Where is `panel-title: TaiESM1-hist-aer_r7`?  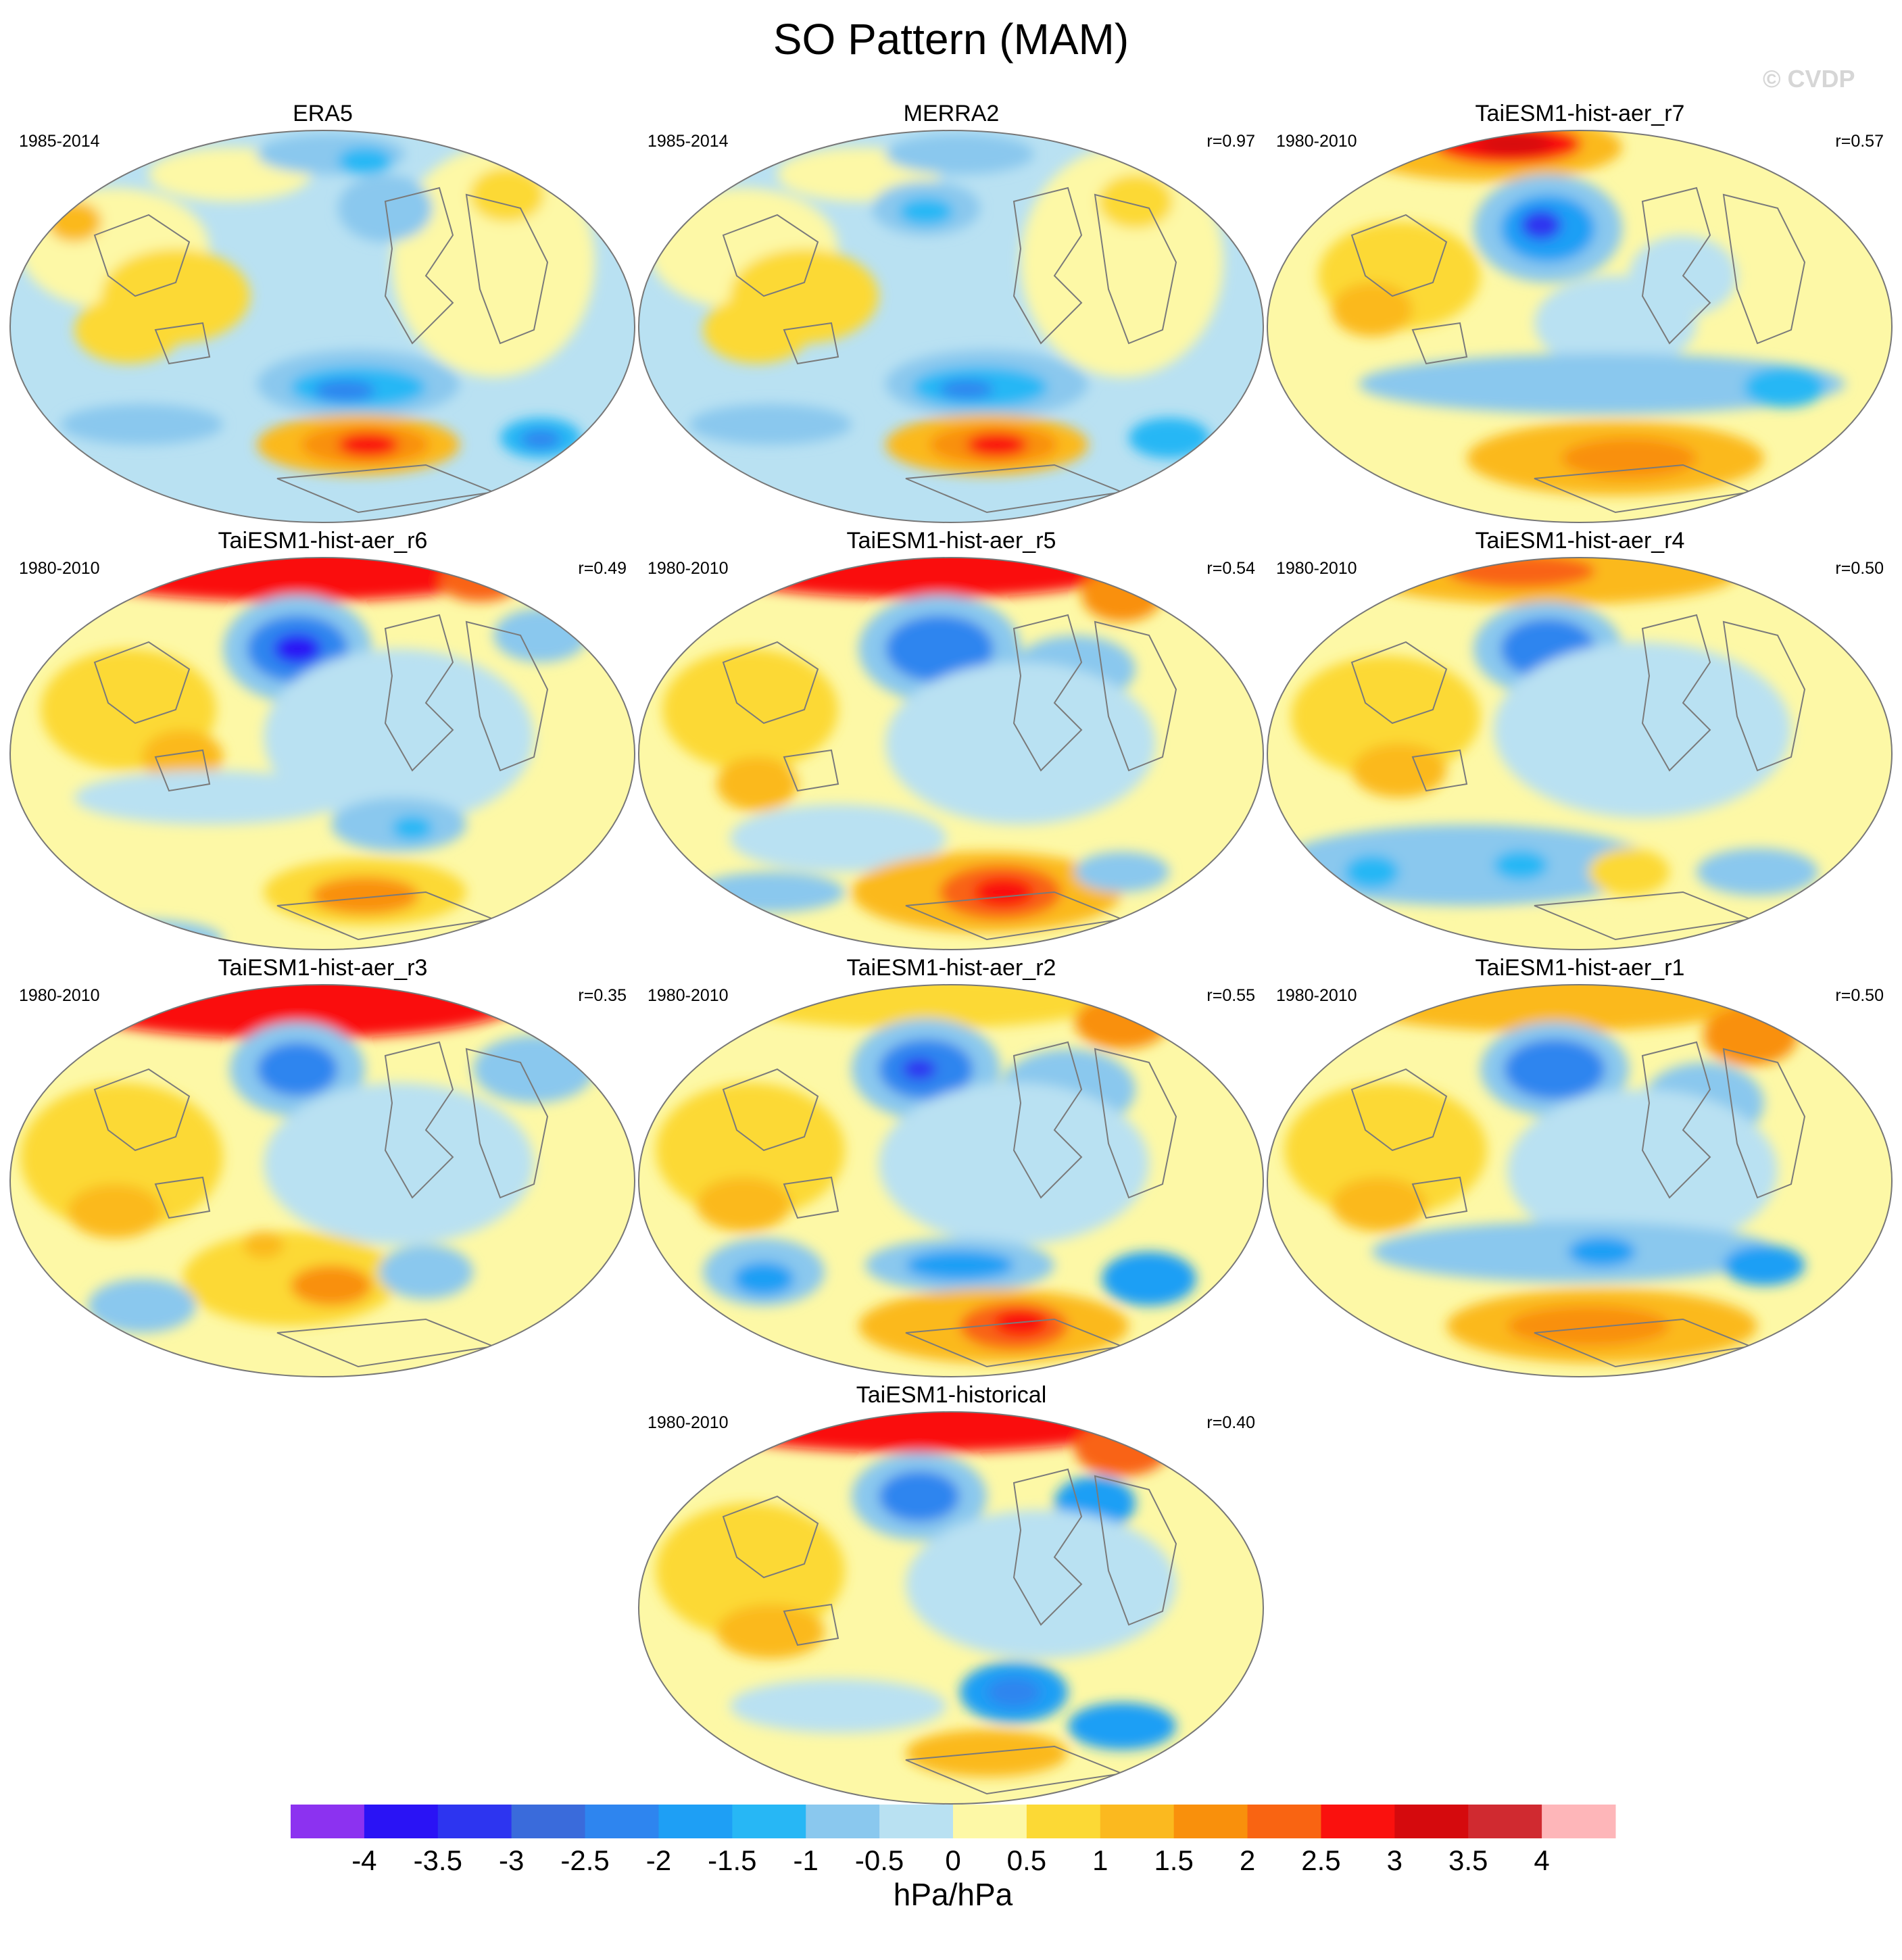 panel-title: TaiESM1-hist-aer_r7 is located at coordinates (1580, 113).